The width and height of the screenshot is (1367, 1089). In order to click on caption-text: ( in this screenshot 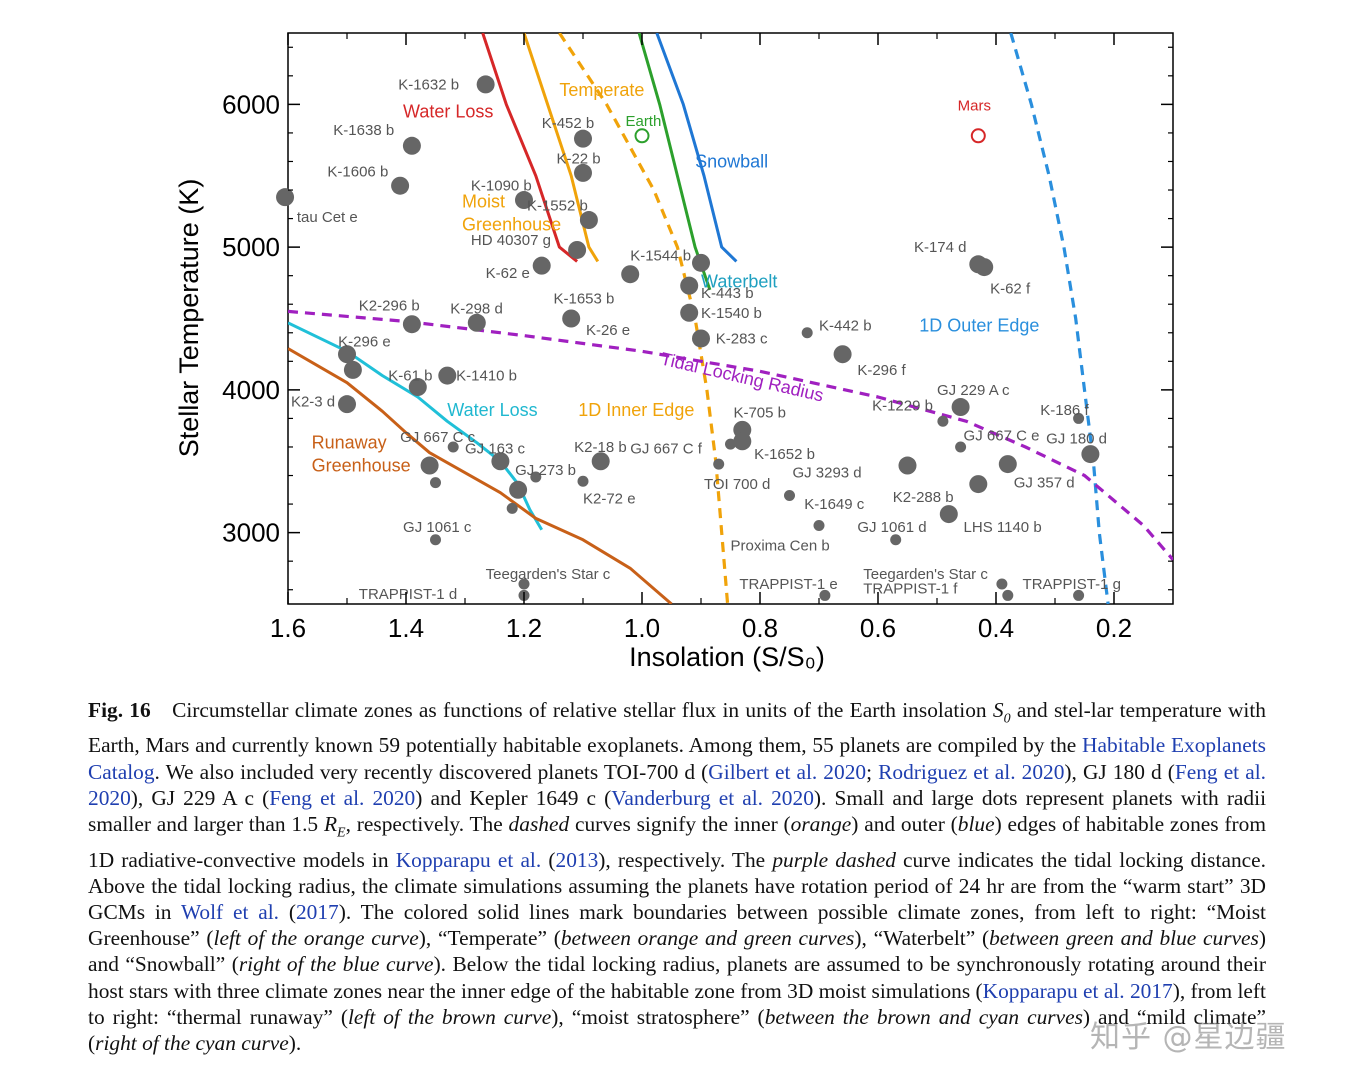, I will do `click(552, 859)`.